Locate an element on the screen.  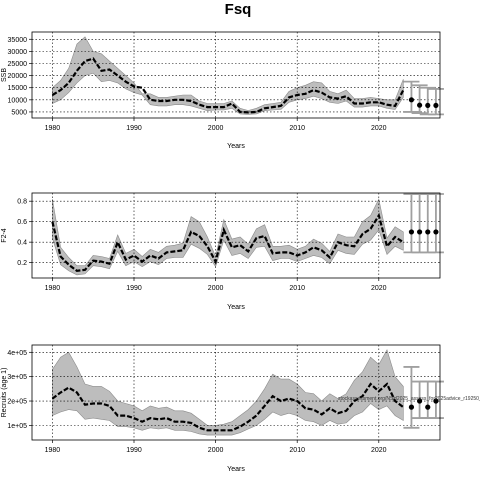
y-tick-label: 25000 is located at coordinates (18, 64).